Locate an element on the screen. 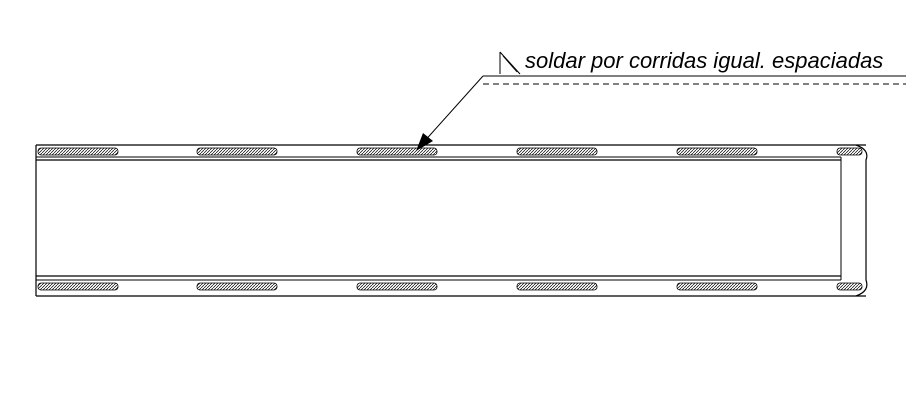 This screenshot has height=419, width=922. leader-line is located at coordinates (452, 110).